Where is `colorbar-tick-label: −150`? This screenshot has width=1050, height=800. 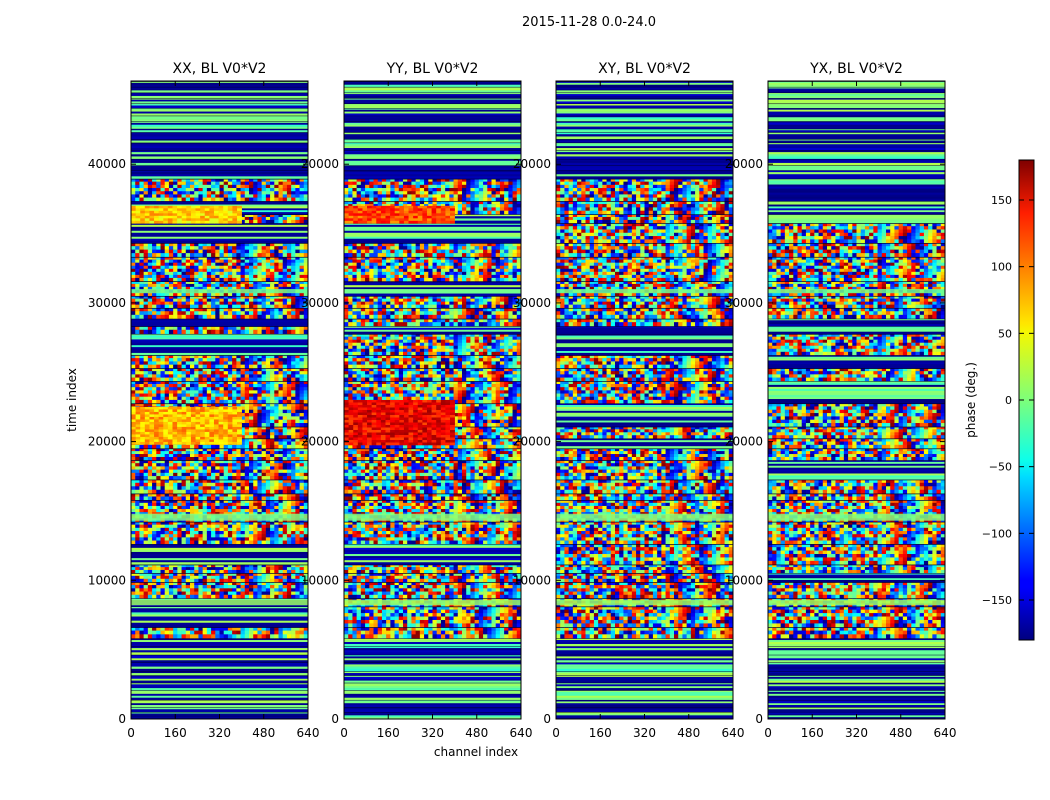
colorbar-tick-label: −150 is located at coordinates (997, 600).